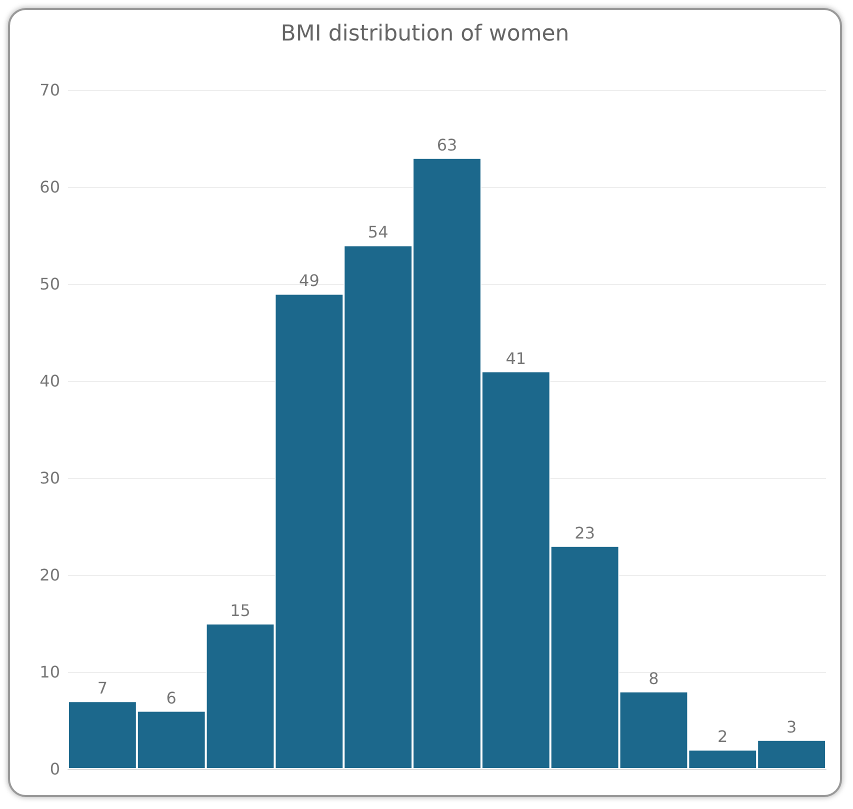 The height and width of the screenshot is (809, 853). Describe the element at coordinates (102, 688) in the screenshot. I see `data-label: 7` at that location.